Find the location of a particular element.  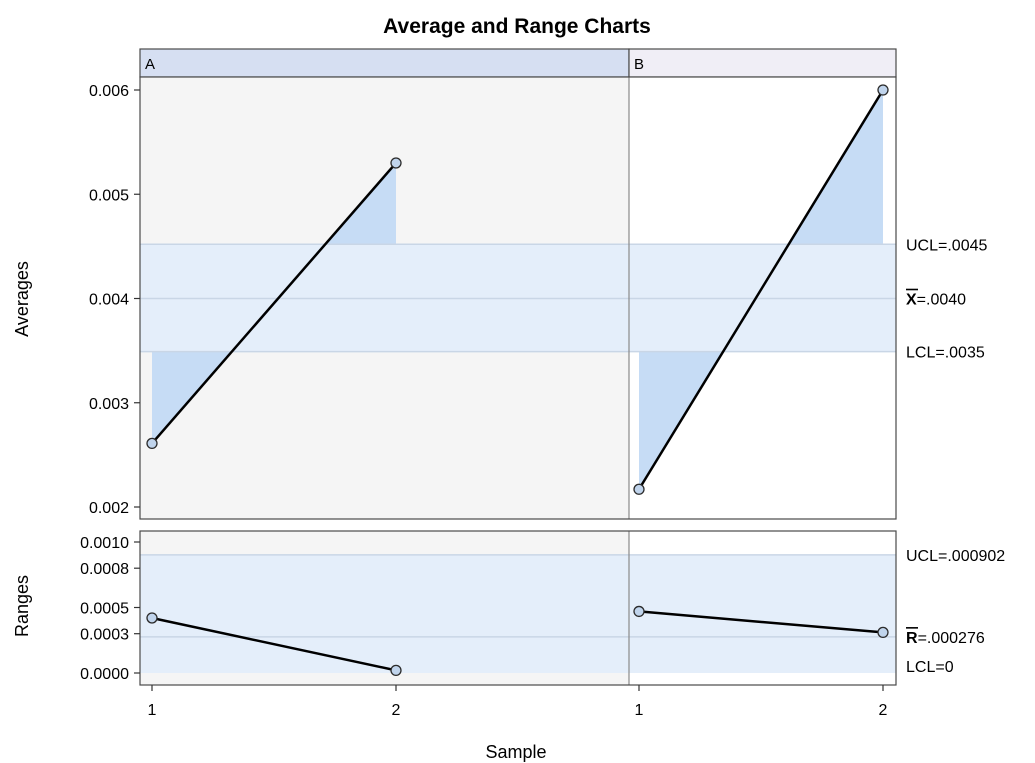

ranges-y-tick-label: 0.0003 is located at coordinates (104, 635).